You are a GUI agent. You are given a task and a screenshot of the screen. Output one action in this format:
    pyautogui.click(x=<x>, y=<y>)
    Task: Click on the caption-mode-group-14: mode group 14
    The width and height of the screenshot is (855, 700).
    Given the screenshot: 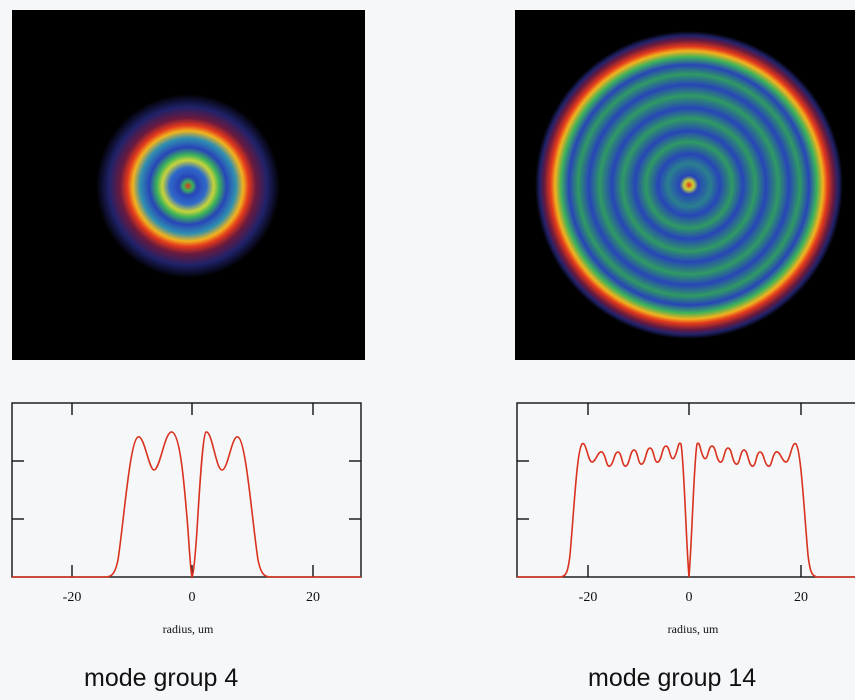 What is the action you would take?
    pyautogui.click(x=672, y=678)
    